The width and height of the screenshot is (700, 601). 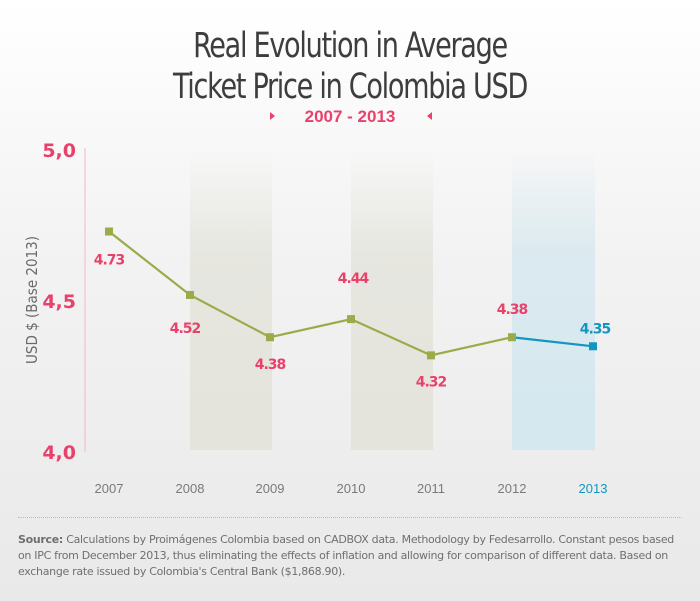 What do you see at coordinates (41, 539) in the screenshot?
I see `source-label: Source:` at bounding box center [41, 539].